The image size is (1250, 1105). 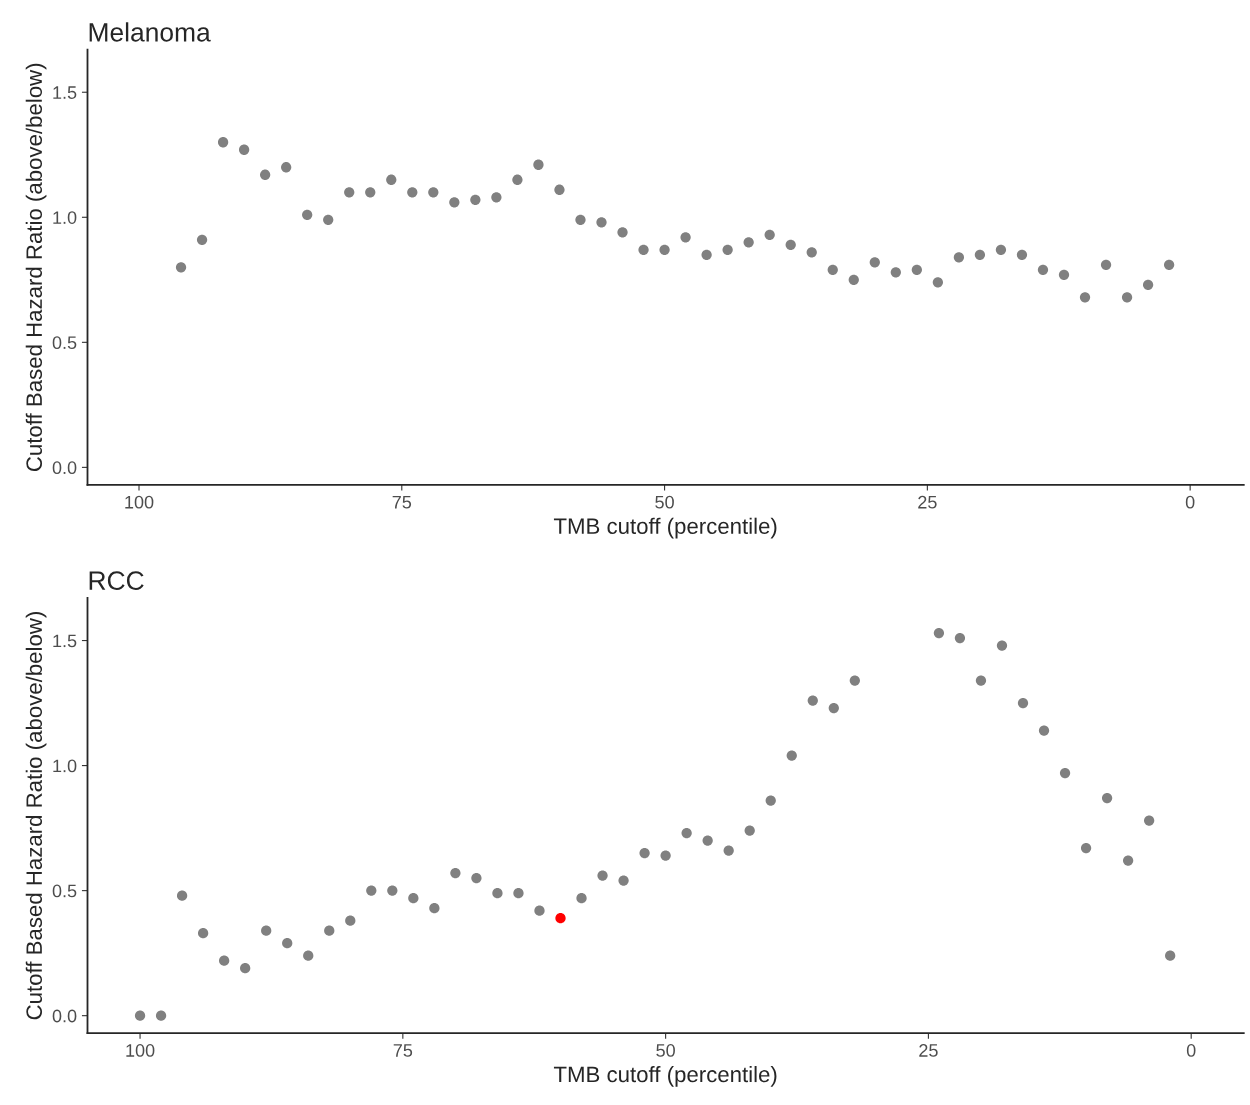 What do you see at coordinates (36, 816) in the screenshot?
I see `y-axis-title: Cutoff Based Hazard Ratio (above/below)` at bounding box center [36, 816].